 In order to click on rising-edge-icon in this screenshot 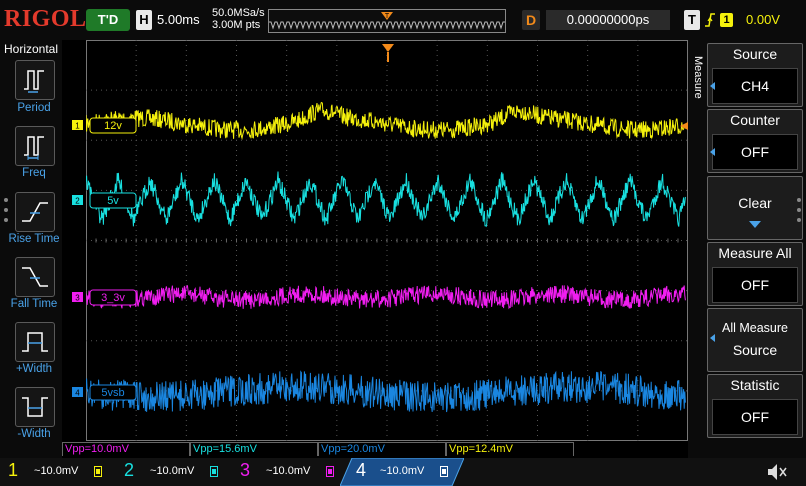, I will do `click(710, 20)`.